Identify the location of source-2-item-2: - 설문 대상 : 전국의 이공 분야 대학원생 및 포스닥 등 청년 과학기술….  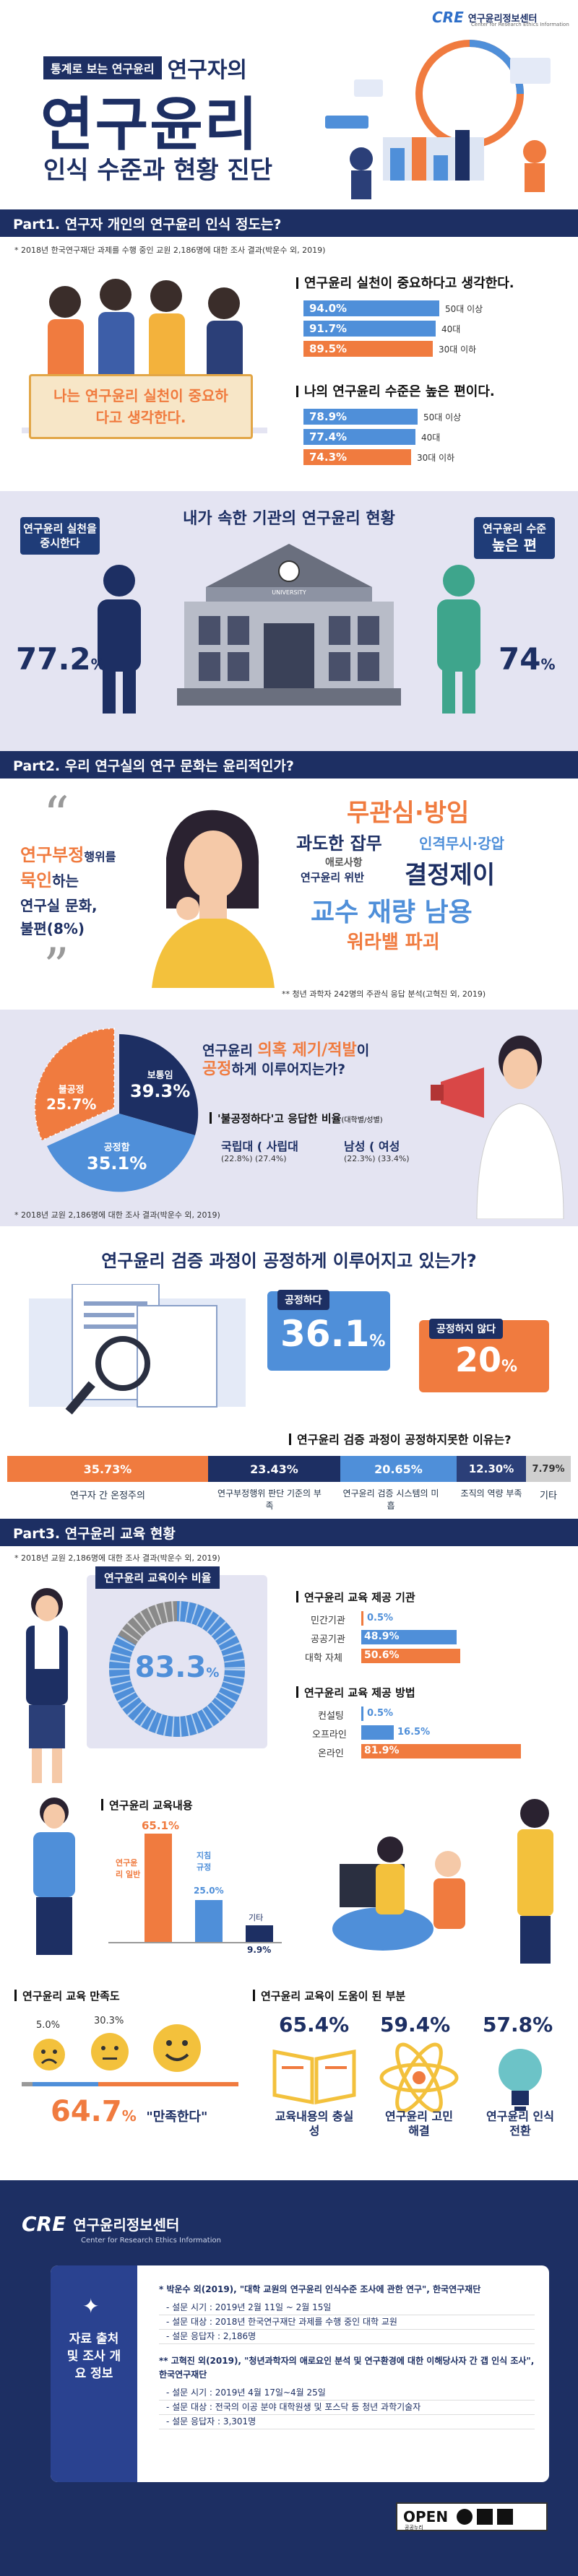
(347, 2408).